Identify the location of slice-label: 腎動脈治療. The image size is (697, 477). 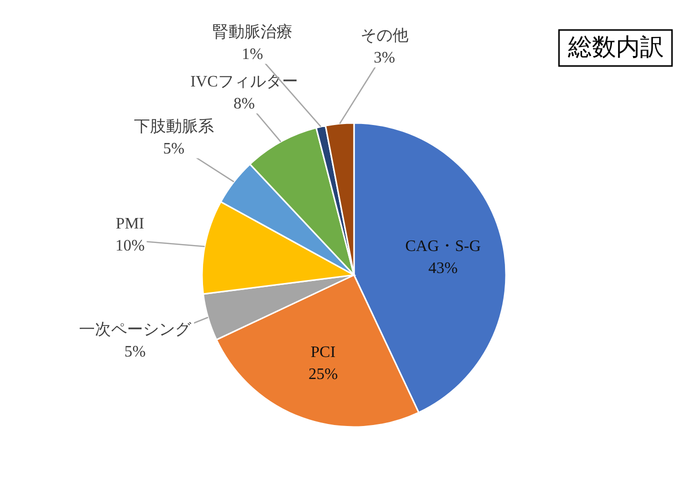
(252, 31).